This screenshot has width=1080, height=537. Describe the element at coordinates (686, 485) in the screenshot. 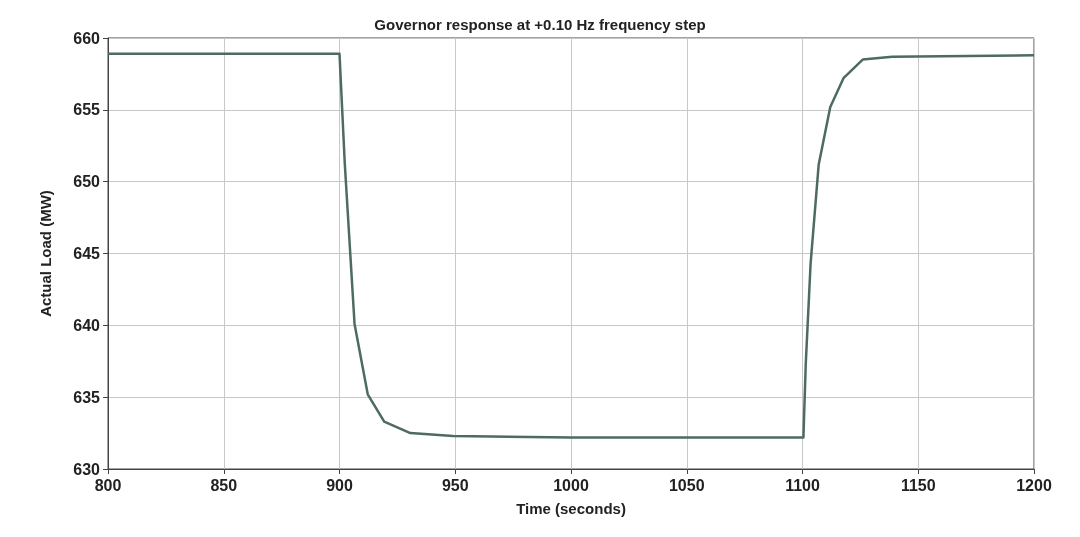

I see `x-tick-label: 1050` at that location.